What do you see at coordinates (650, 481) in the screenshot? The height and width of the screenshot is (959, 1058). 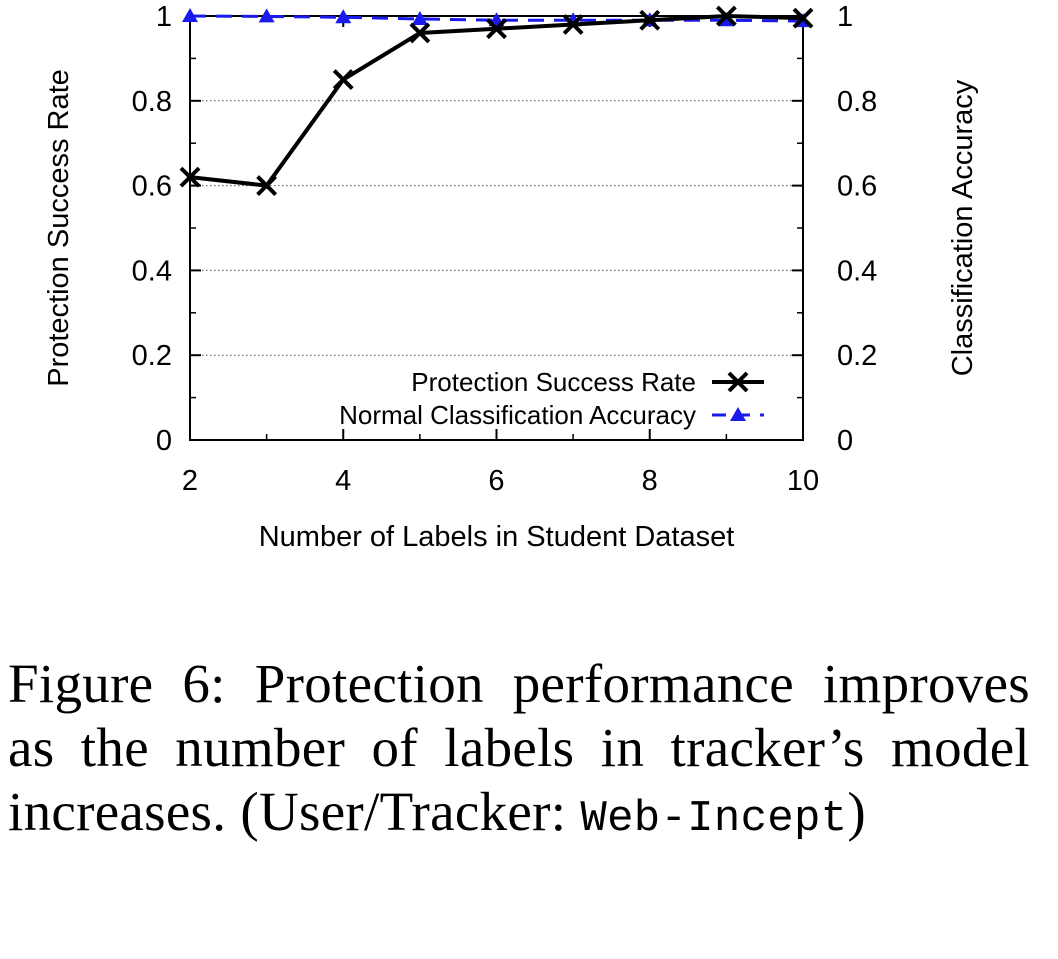 I see `x-tick-label: 8` at bounding box center [650, 481].